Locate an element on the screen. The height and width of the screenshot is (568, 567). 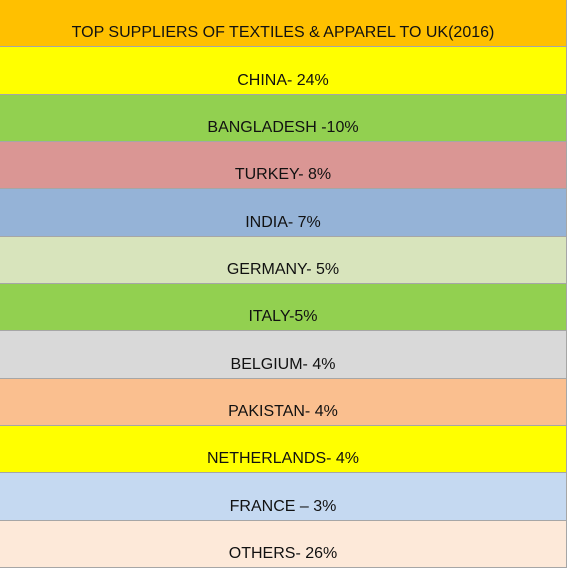
row-text: TURKEY- 8% is located at coordinates (283, 175).